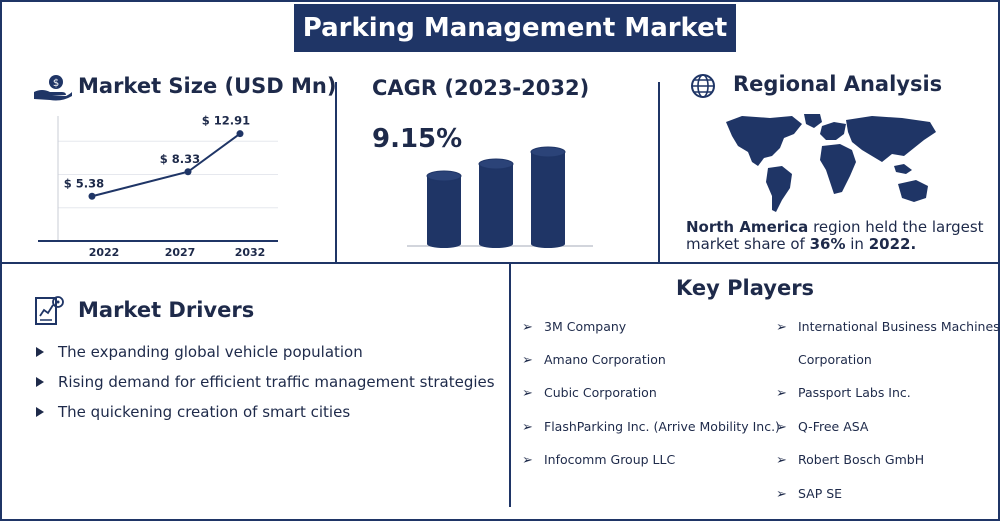  Describe the element at coordinates (269, 358) in the screenshot. I see `list-item: The expanding global vehicle population` at that location.